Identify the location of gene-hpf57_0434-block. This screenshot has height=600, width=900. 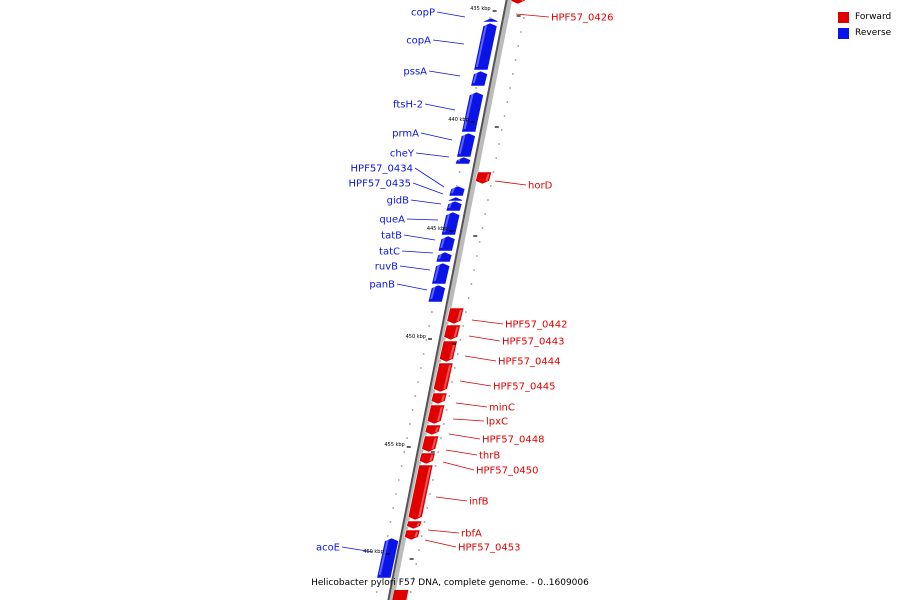
(457, 191).